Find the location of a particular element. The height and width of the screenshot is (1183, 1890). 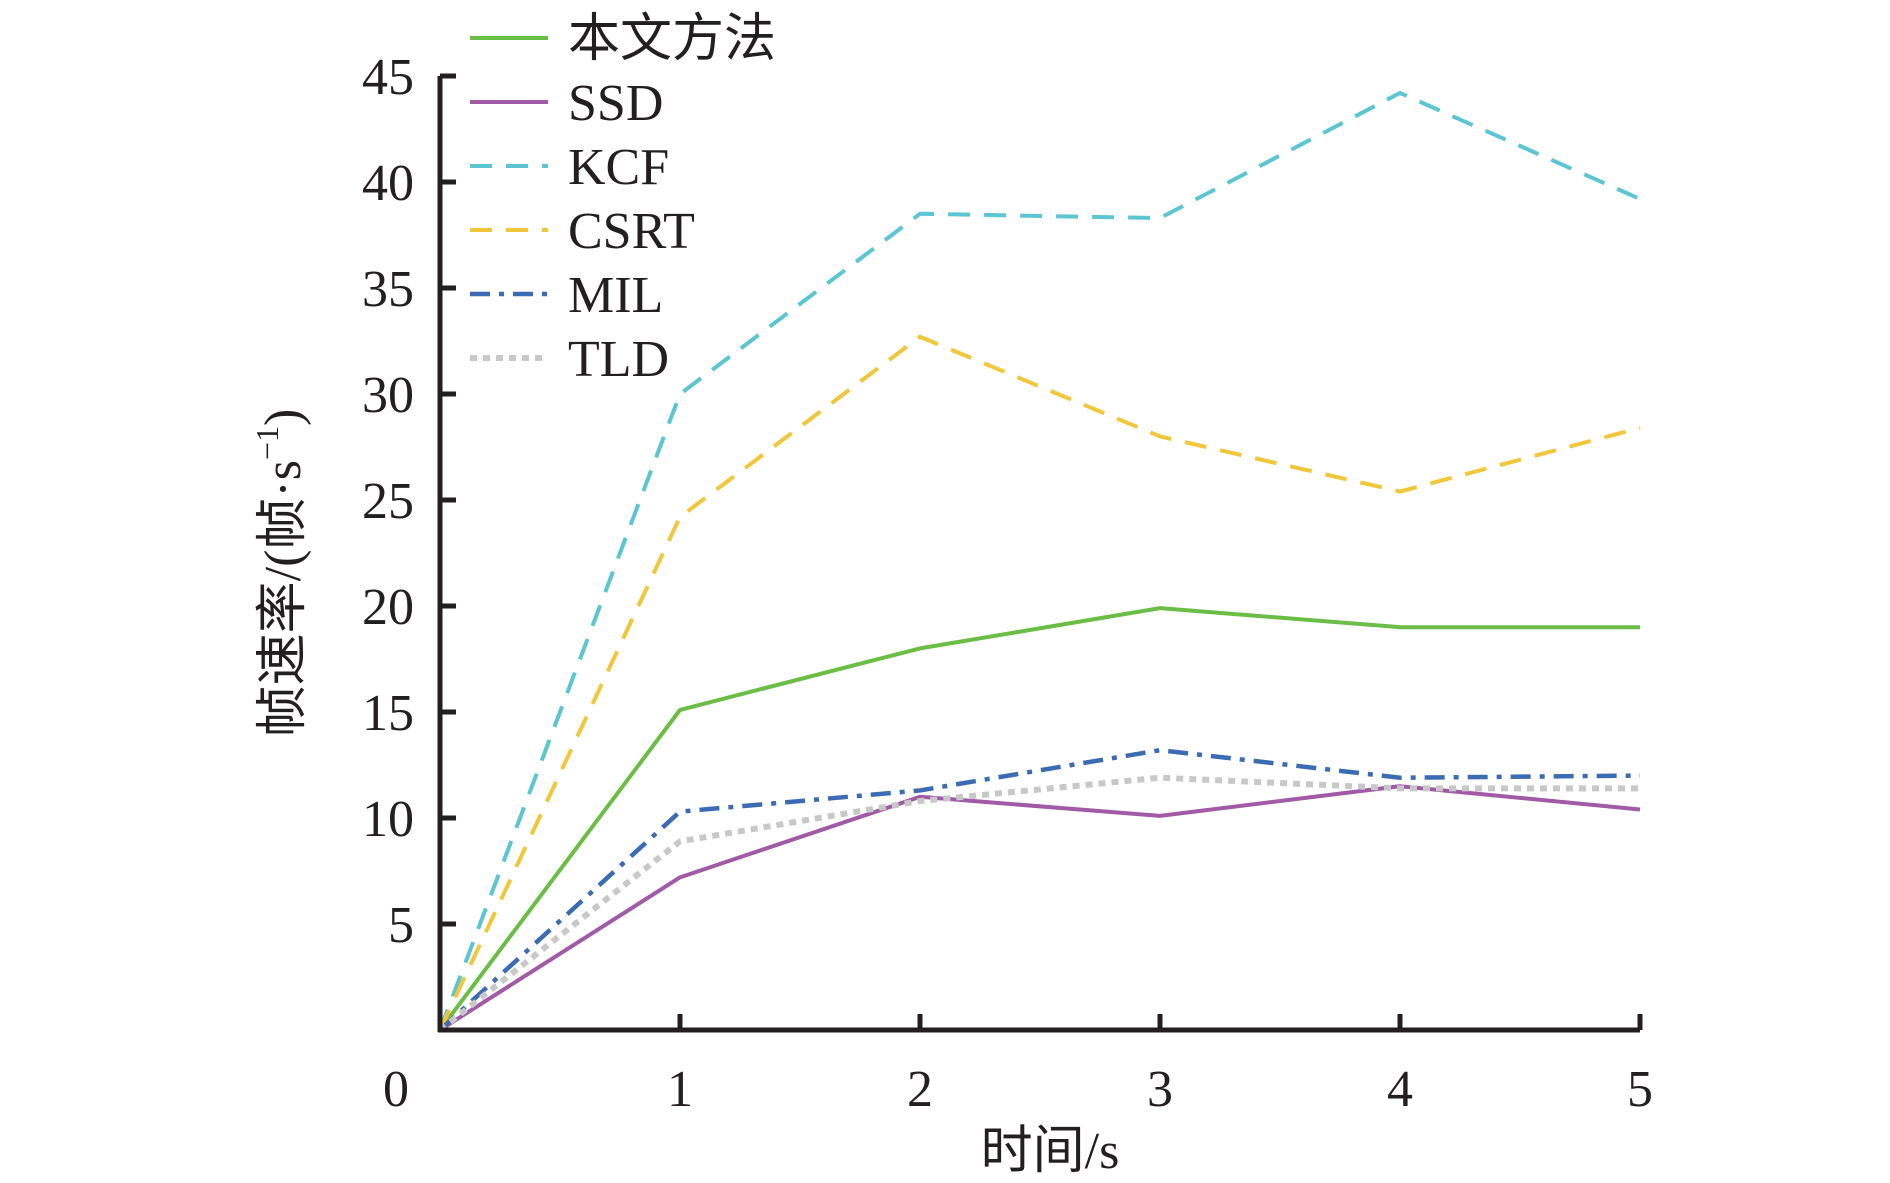

legend-label: TLD is located at coordinates (618, 359).